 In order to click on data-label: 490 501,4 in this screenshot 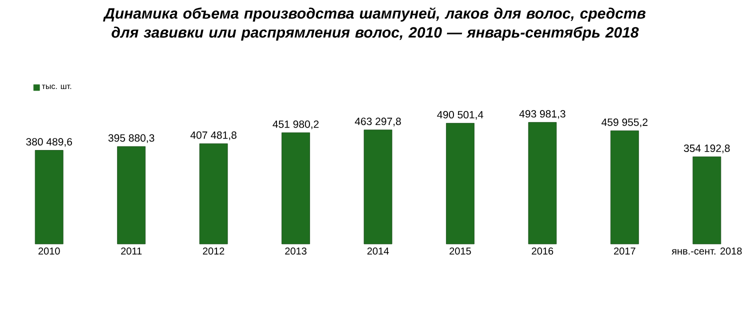, I will do `click(460, 115)`.